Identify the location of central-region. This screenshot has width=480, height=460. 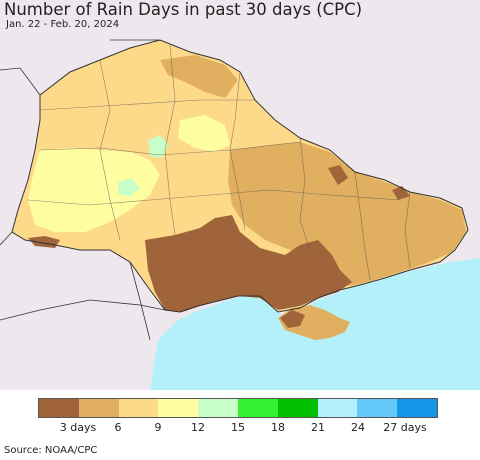
(94, 190).